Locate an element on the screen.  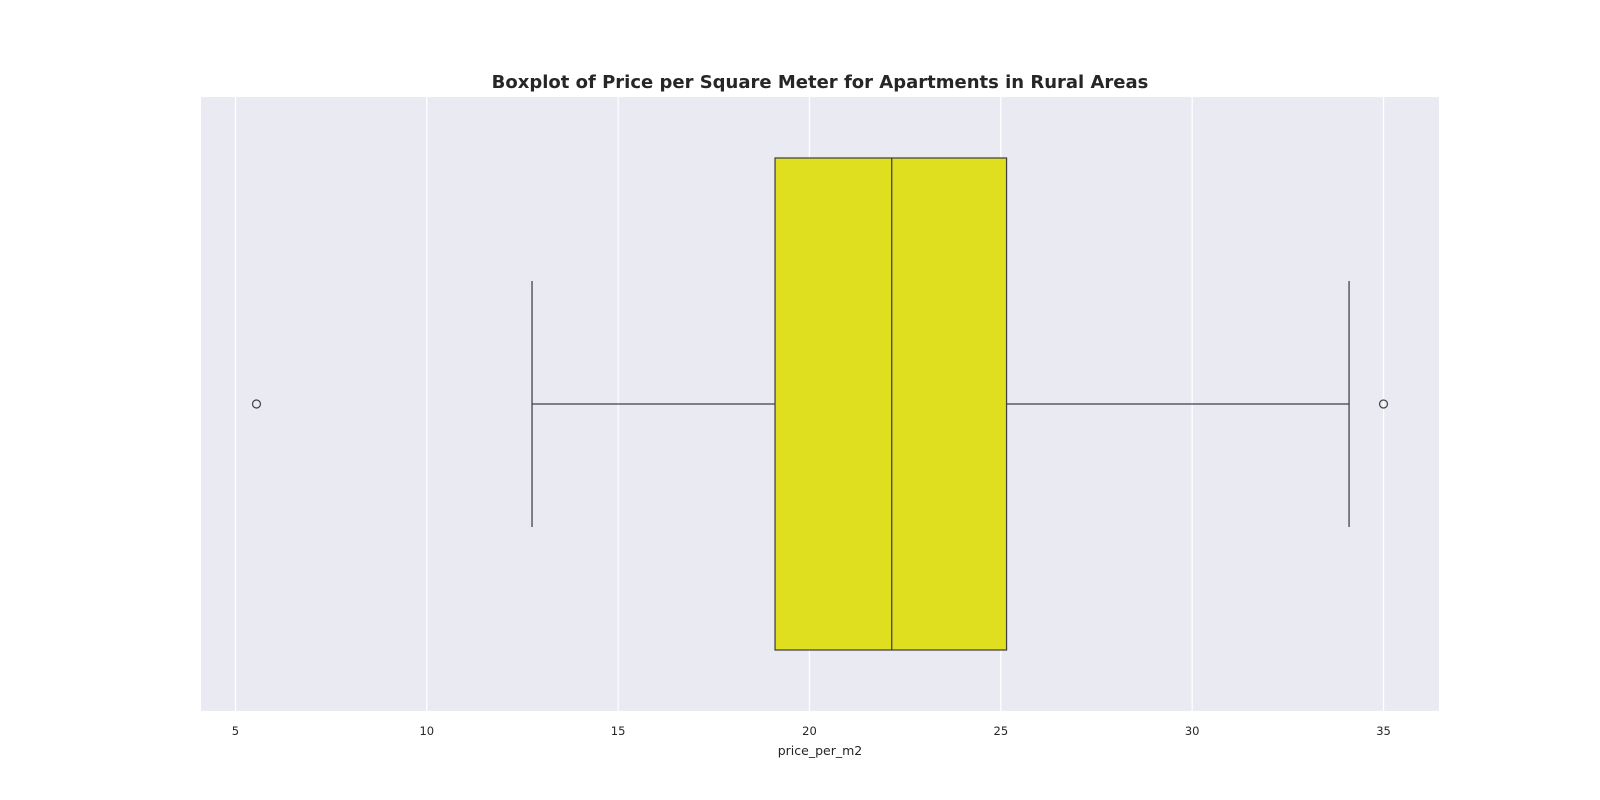
x-tick-label-30: 30 is located at coordinates (1192, 731).